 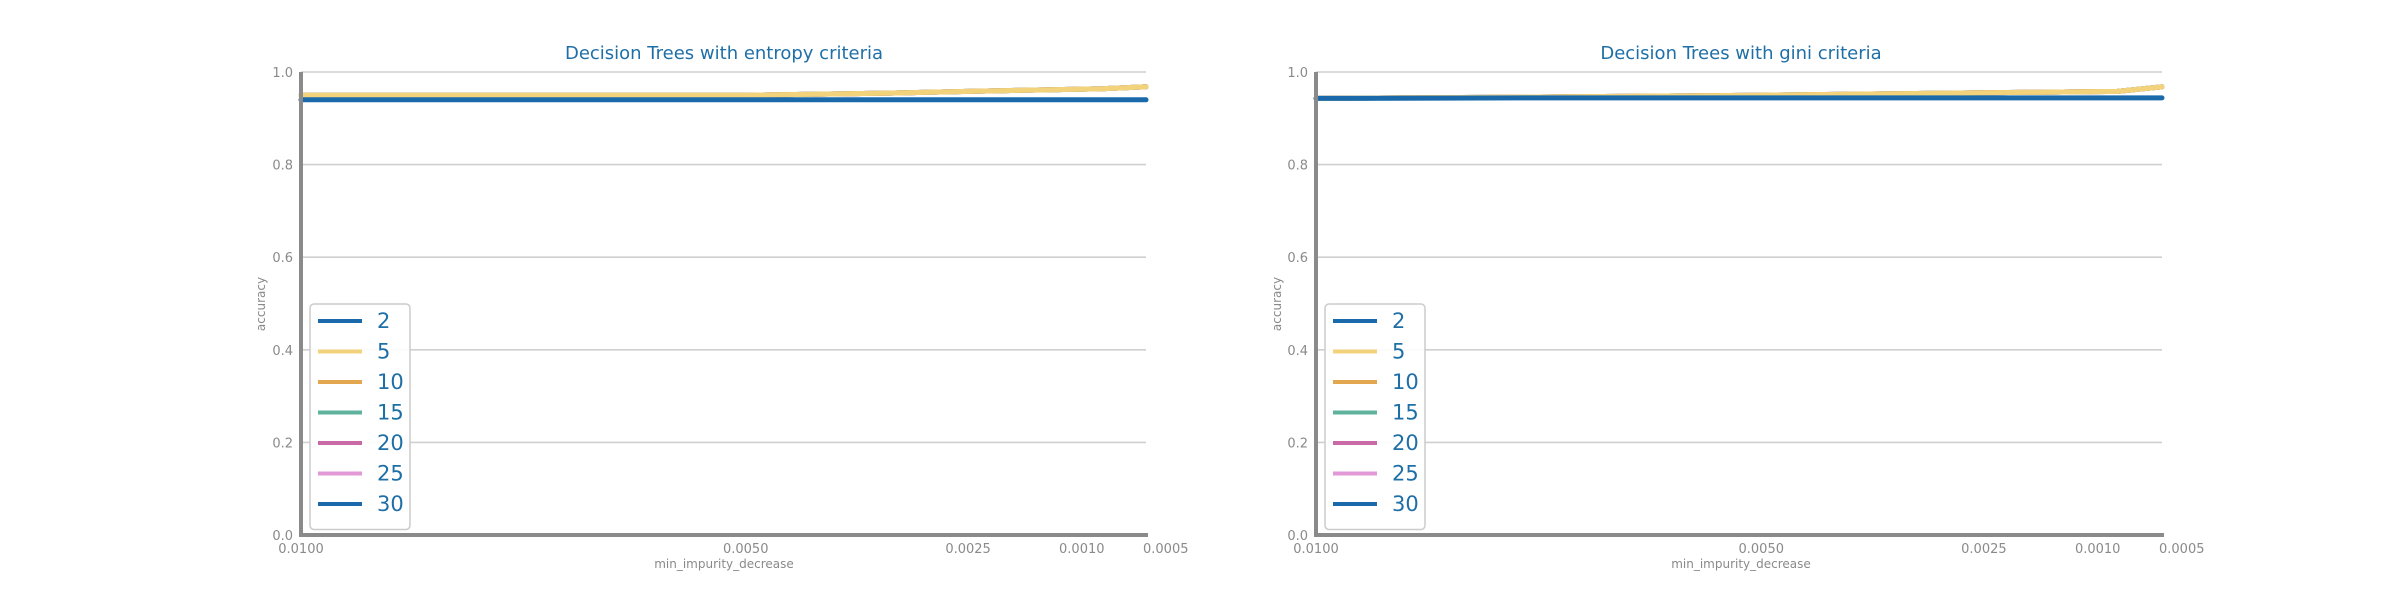 What do you see at coordinates (1740, 53) in the screenshot?
I see `chart-title: Decision Trees with gini criteria` at bounding box center [1740, 53].